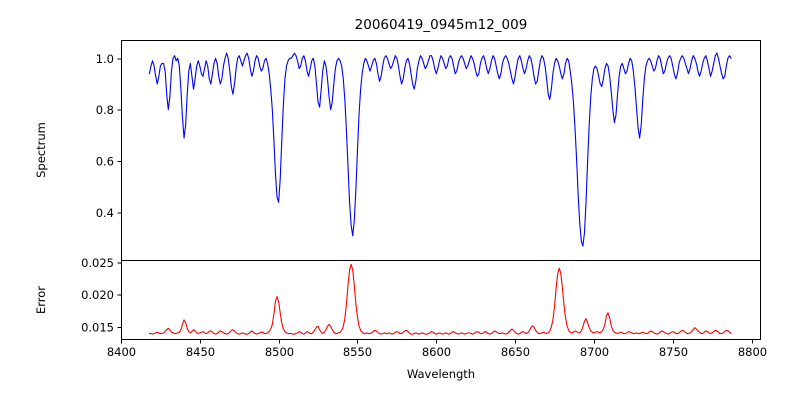 This screenshot has height=400, width=800. Describe the element at coordinates (97, 328) in the screenshot. I see `error-y-tick-label: 0.015` at that location.